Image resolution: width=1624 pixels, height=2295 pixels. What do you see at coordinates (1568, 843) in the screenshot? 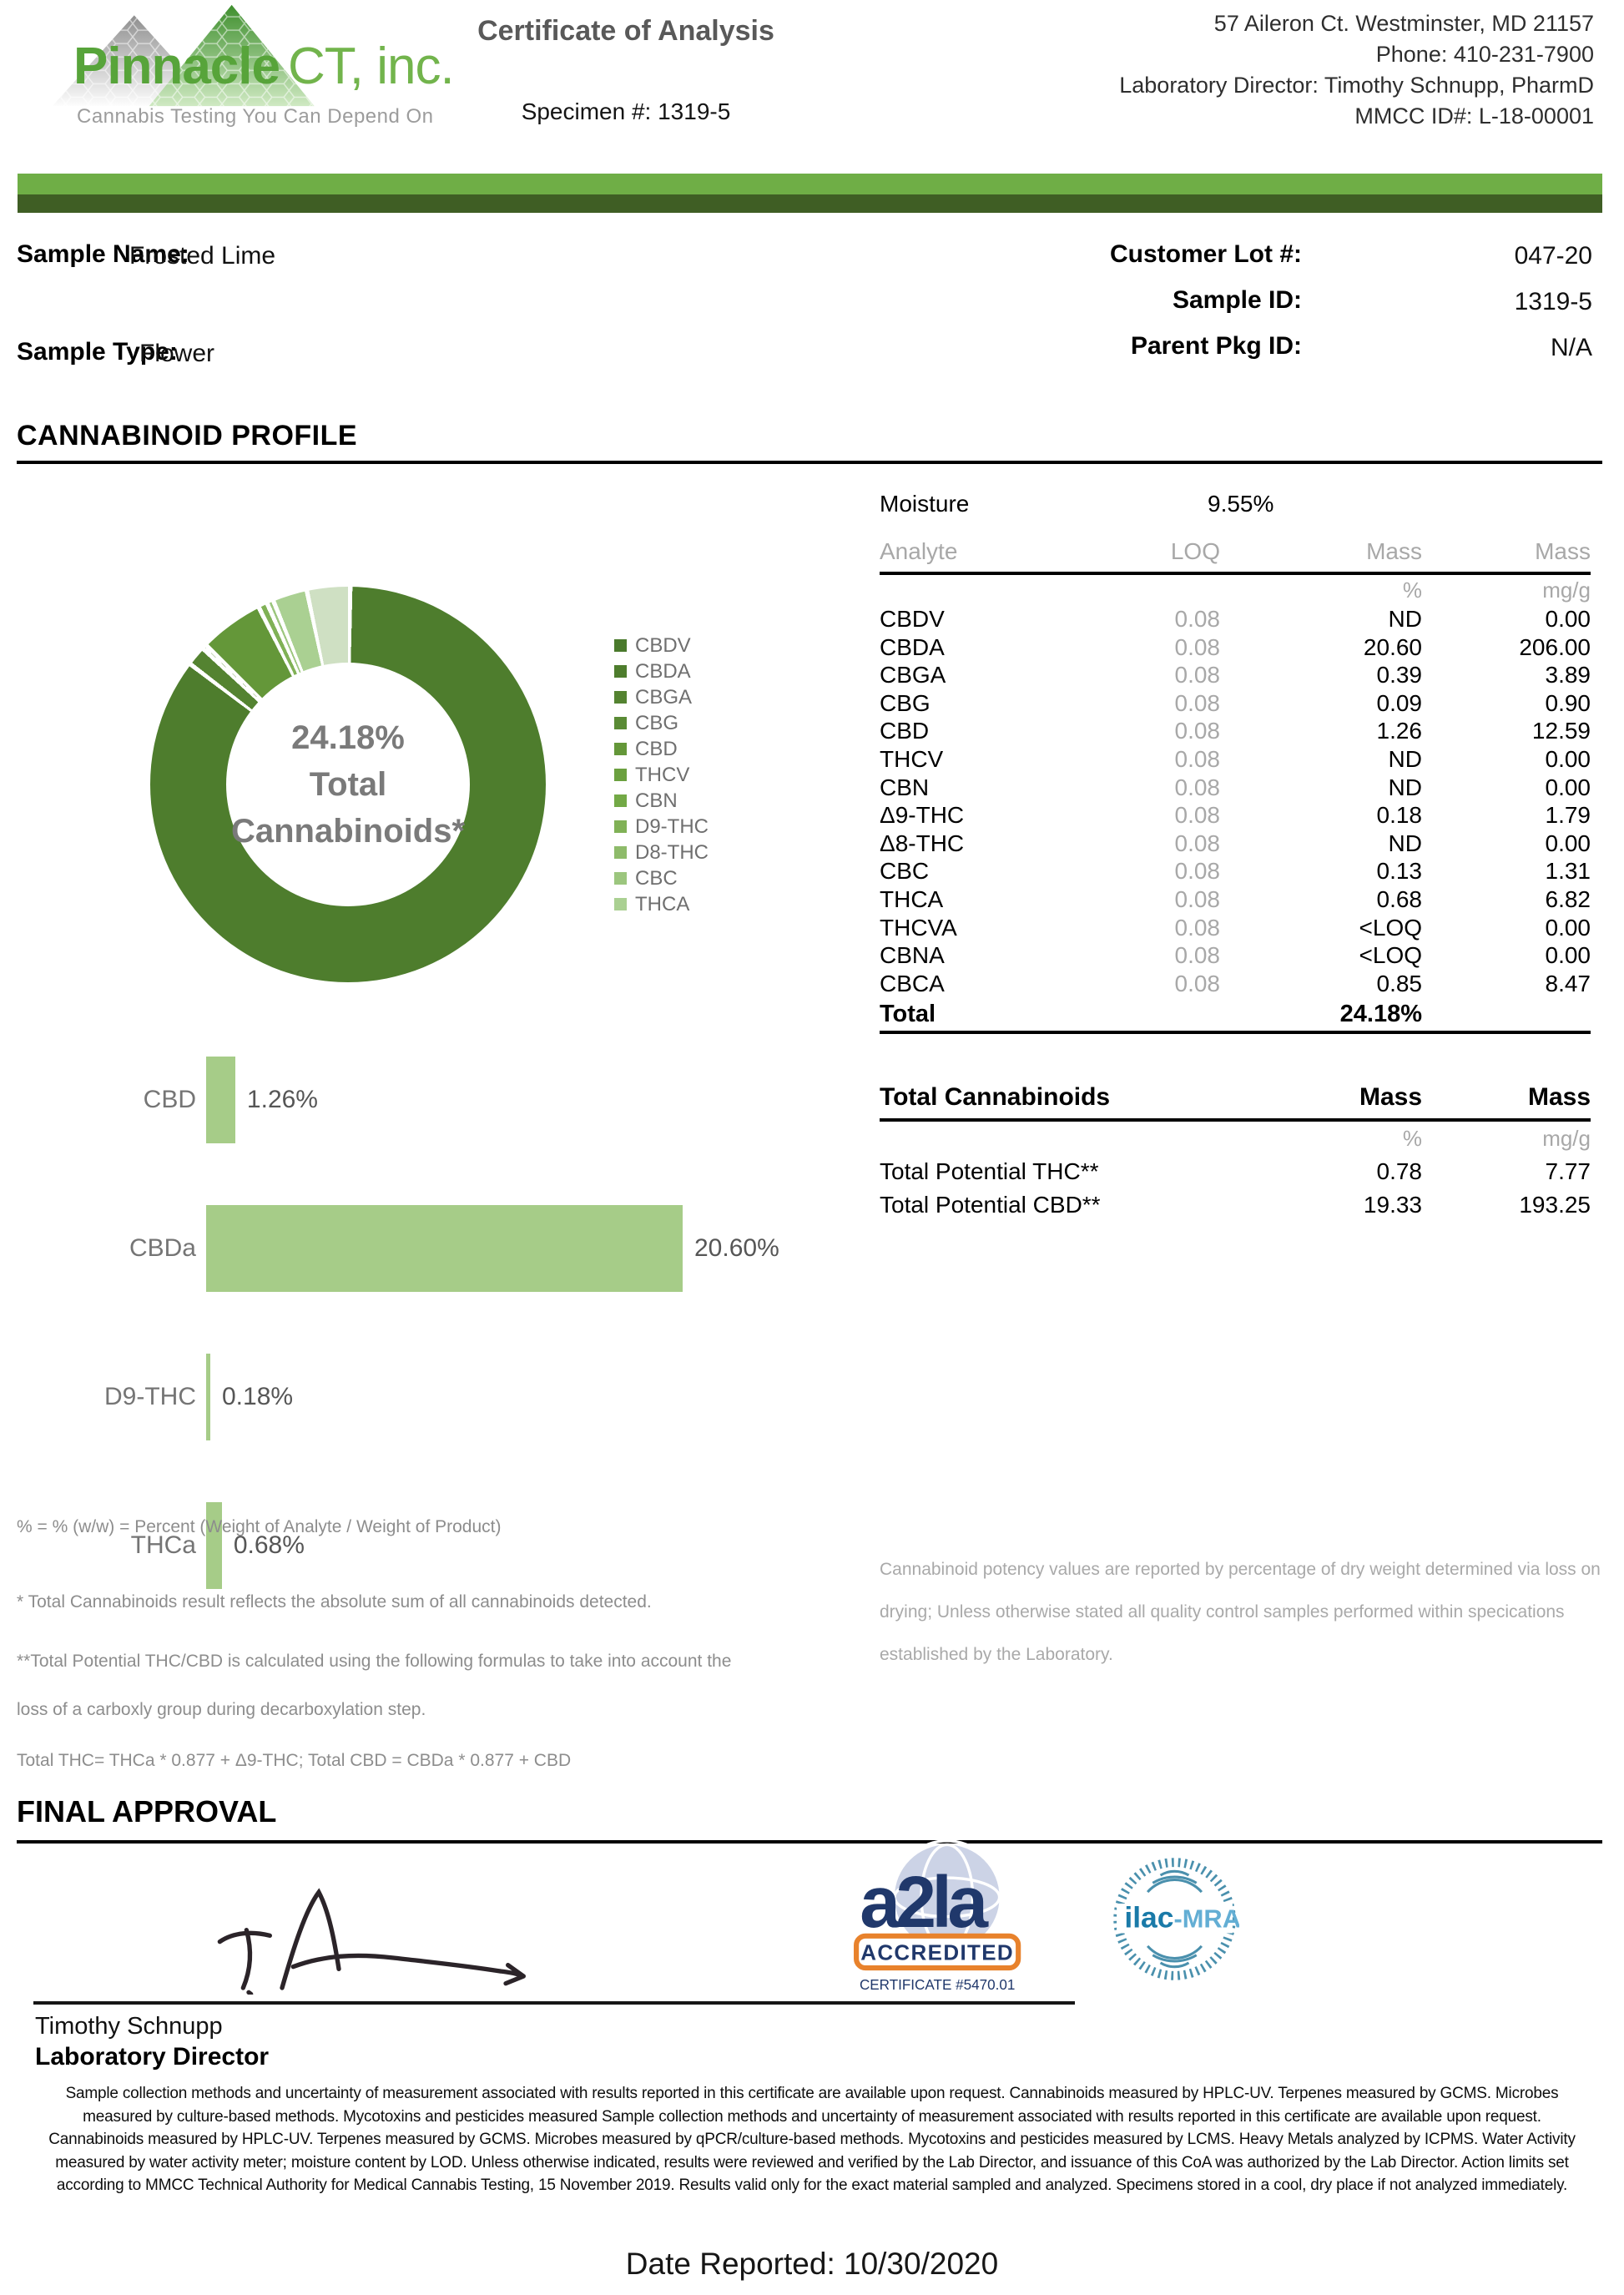
I see `mass-mgg: 0.00` at bounding box center [1568, 843].